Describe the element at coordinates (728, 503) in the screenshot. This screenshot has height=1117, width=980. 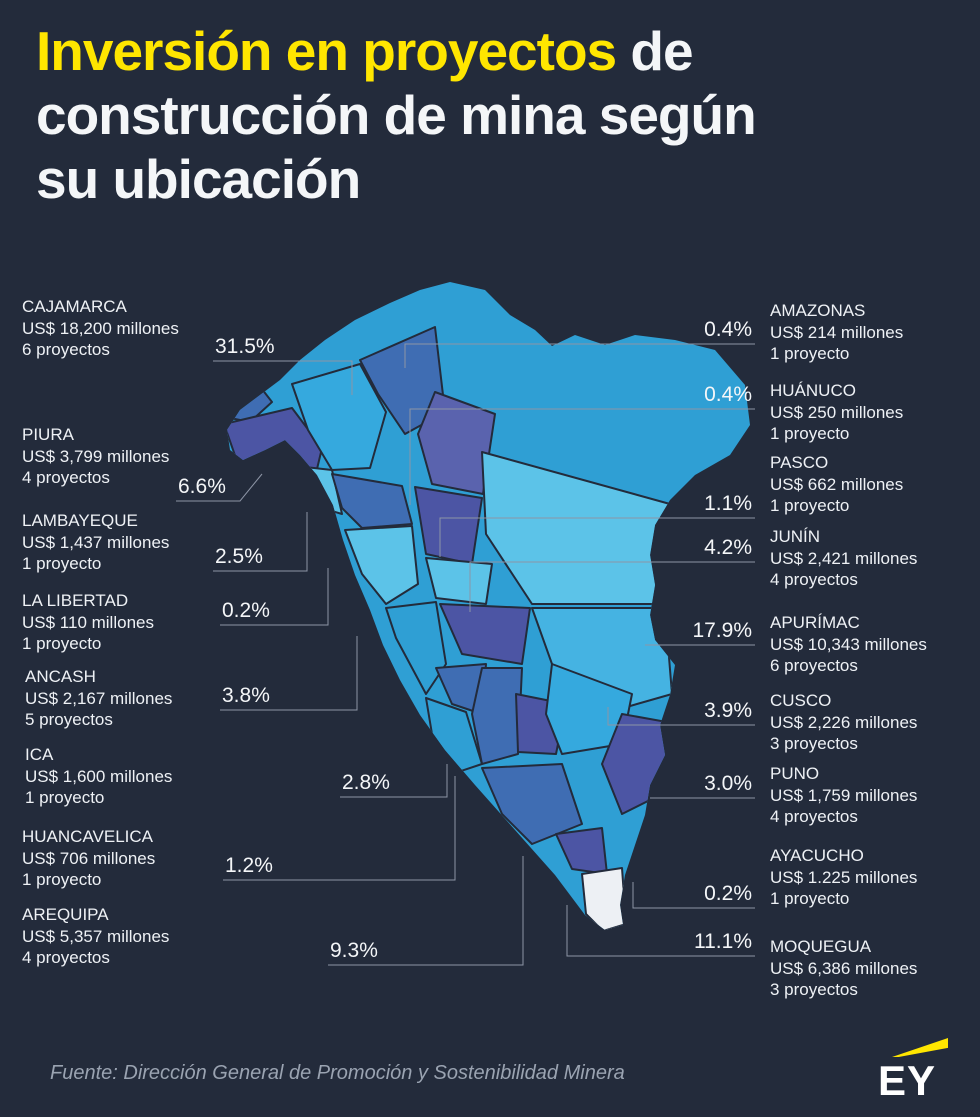
I see `pct-pasco: 1.1%` at that location.